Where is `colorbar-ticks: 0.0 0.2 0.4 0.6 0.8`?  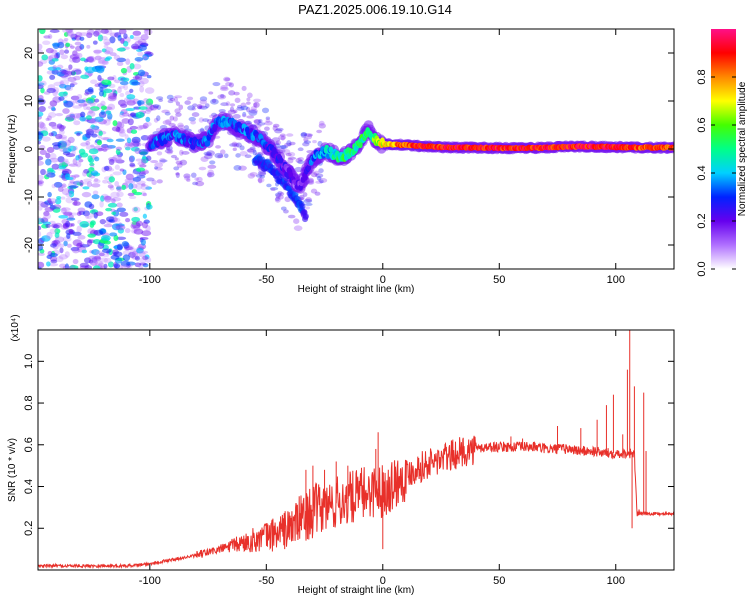 colorbar-ticks: 0.0 0.2 0.4 0.6 0.8 is located at coordinates (716, 173).